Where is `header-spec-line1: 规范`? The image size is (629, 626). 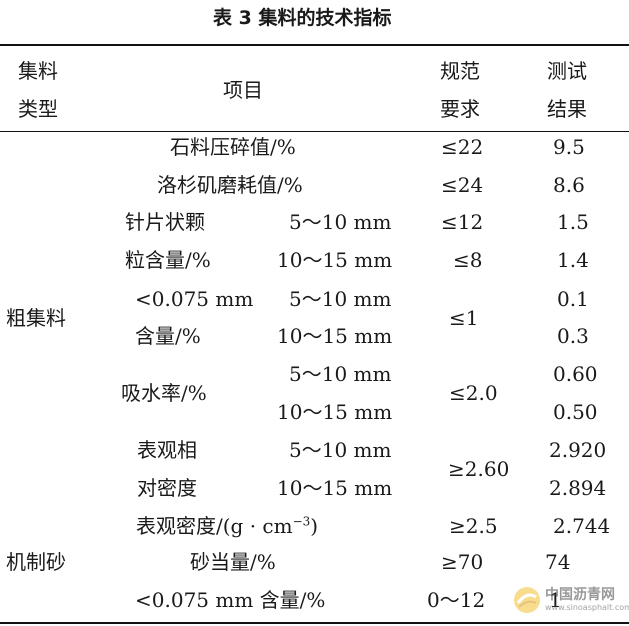
header-spec-line1: 规范 is located at coordinates (460, 71).